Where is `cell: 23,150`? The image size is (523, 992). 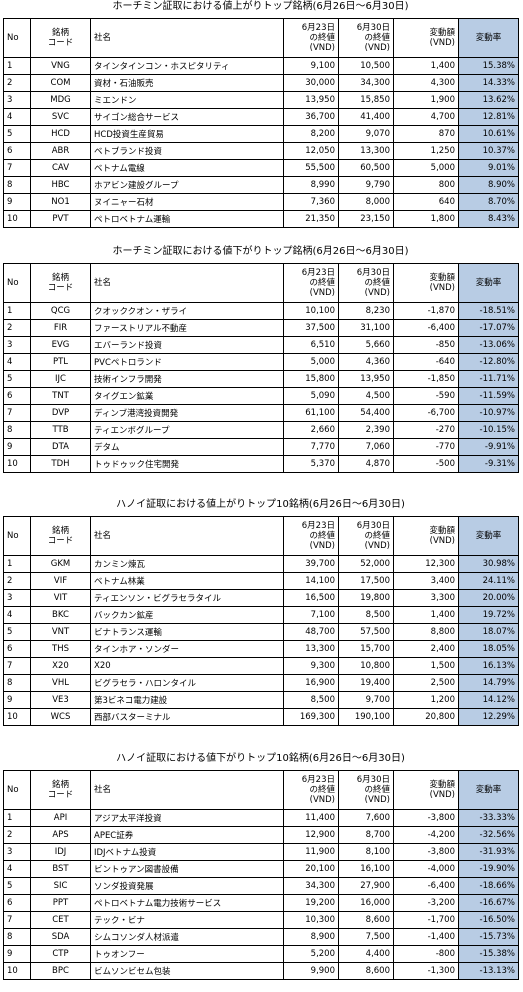 cell: 23,150 is located at coordinates (366, 219).